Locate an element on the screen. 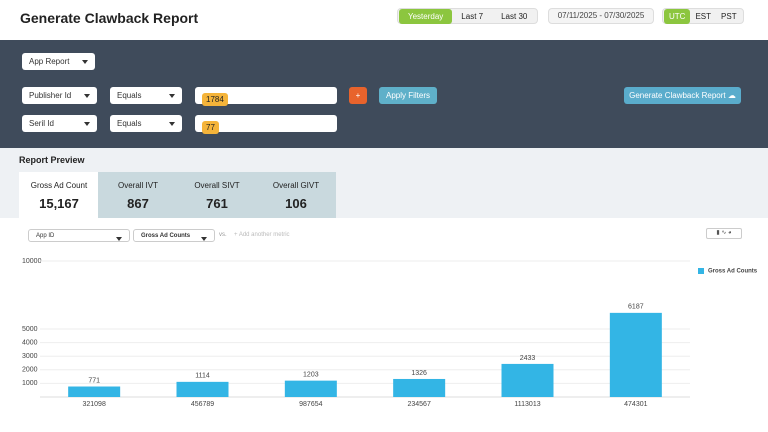 The width and height of the screenshot is (768, 432). card-label: Gross Ad Count is located at coordinates (59, 185).